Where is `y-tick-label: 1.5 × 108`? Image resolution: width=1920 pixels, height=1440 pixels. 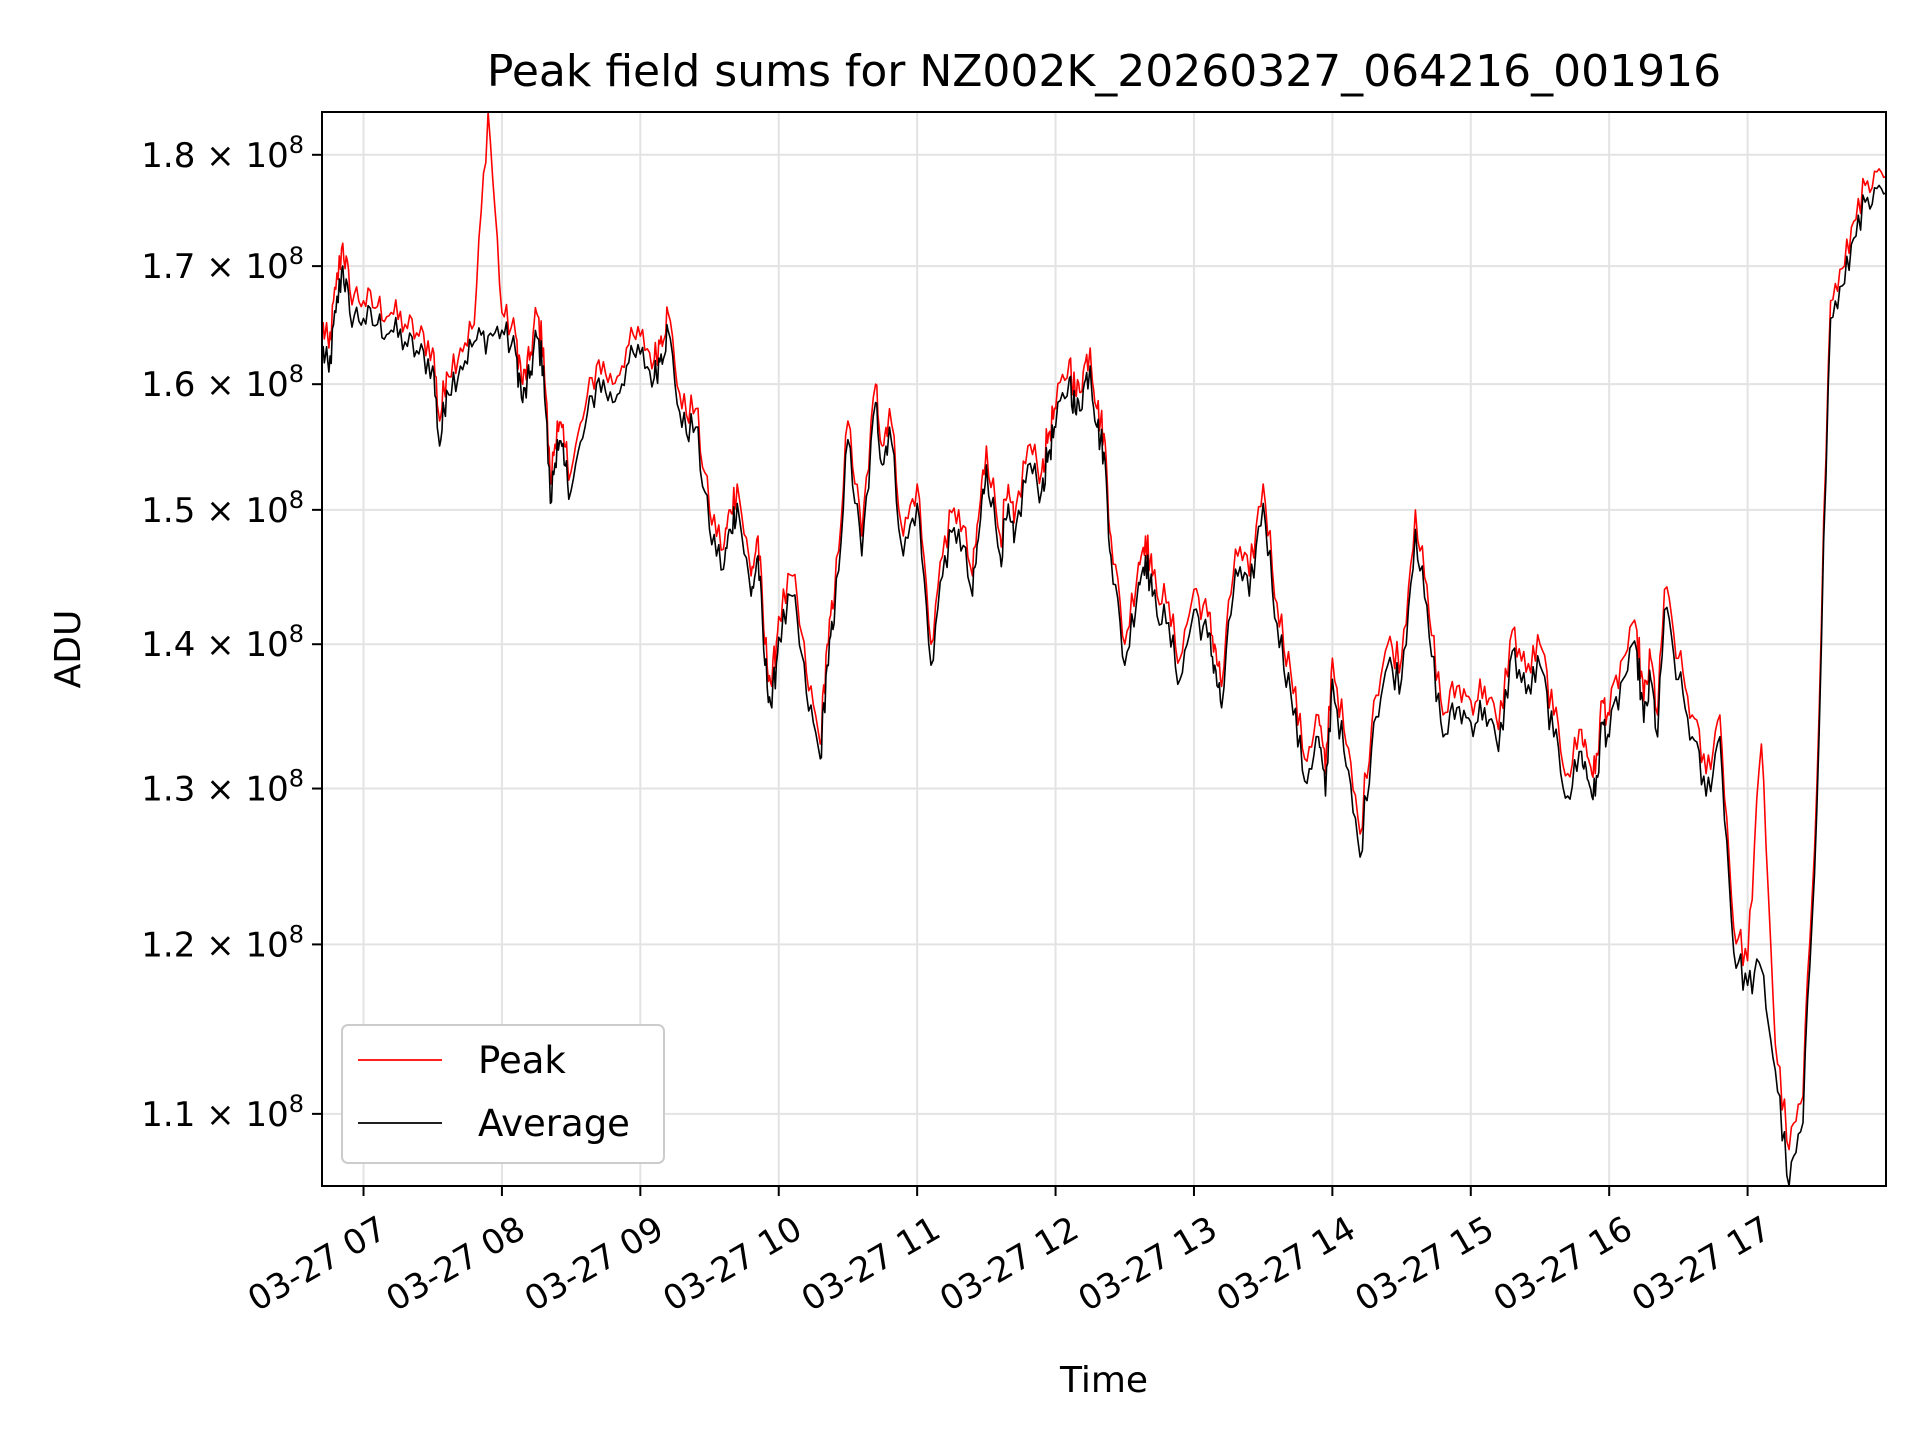 y-tick-label: 1.5 × 108 is located at coordinates (222, 508).